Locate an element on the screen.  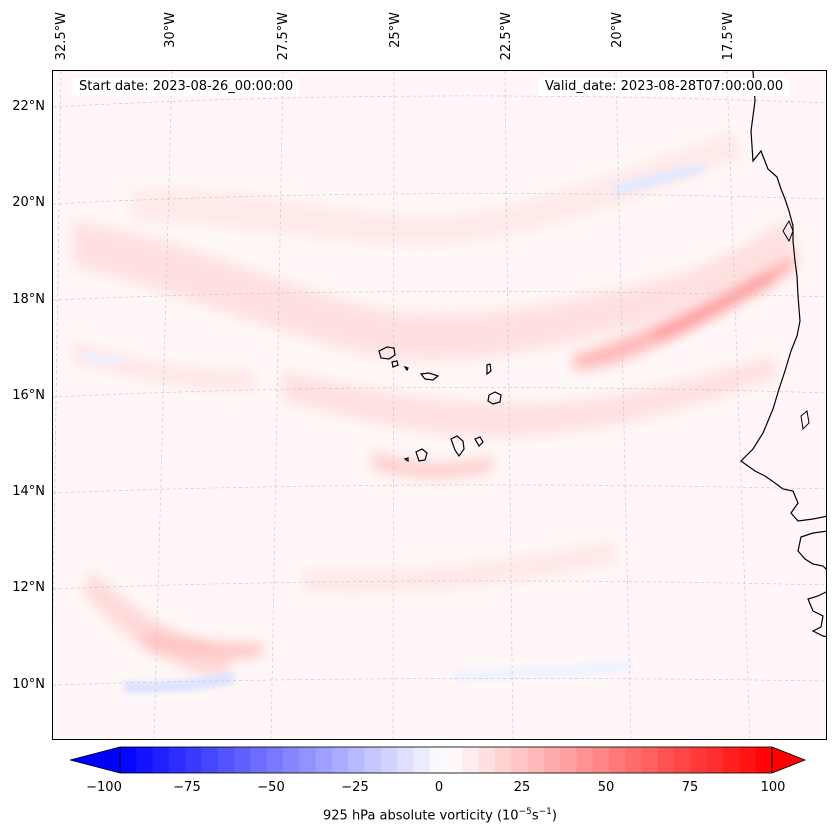
lat-label-22n: 22°N is located at coordinates (28, 106).